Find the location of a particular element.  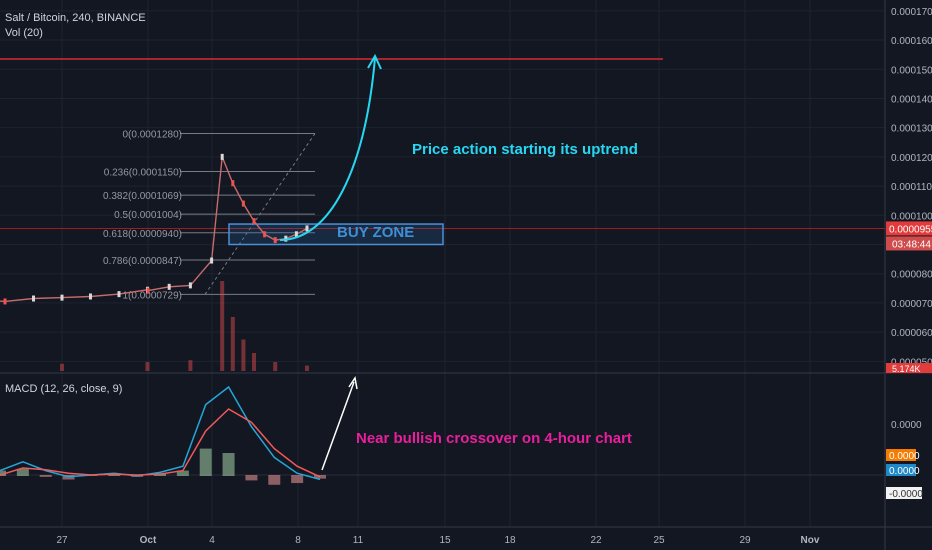

macd-line is located at coordinates (160, 433).